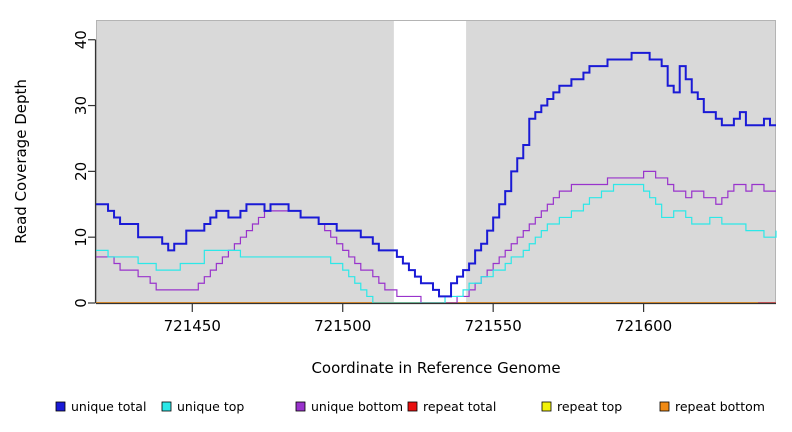 This screenshot has height=432, width=792. I want to click on y-tick-label: 20, so click(81, 171).